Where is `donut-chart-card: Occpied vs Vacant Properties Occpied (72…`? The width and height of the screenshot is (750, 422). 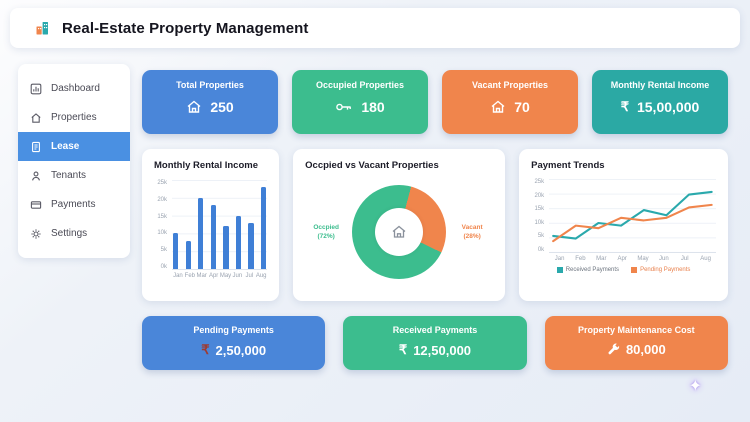
donut-chart-card: Occpied vs Vacant Properties Occpied (72… is located at coordinates (399, 225).